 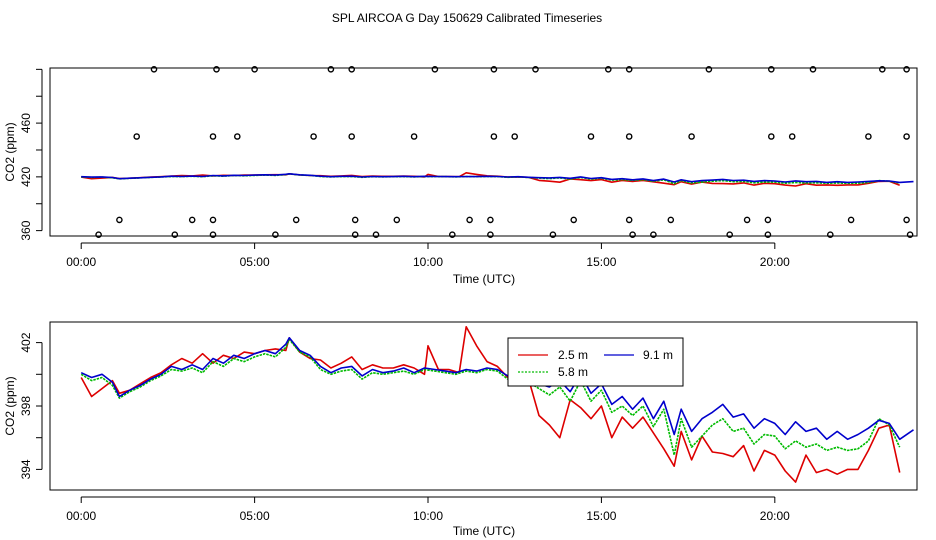 I want to click on bottom-y-tick-label: 402, so click(x=26, y=342).